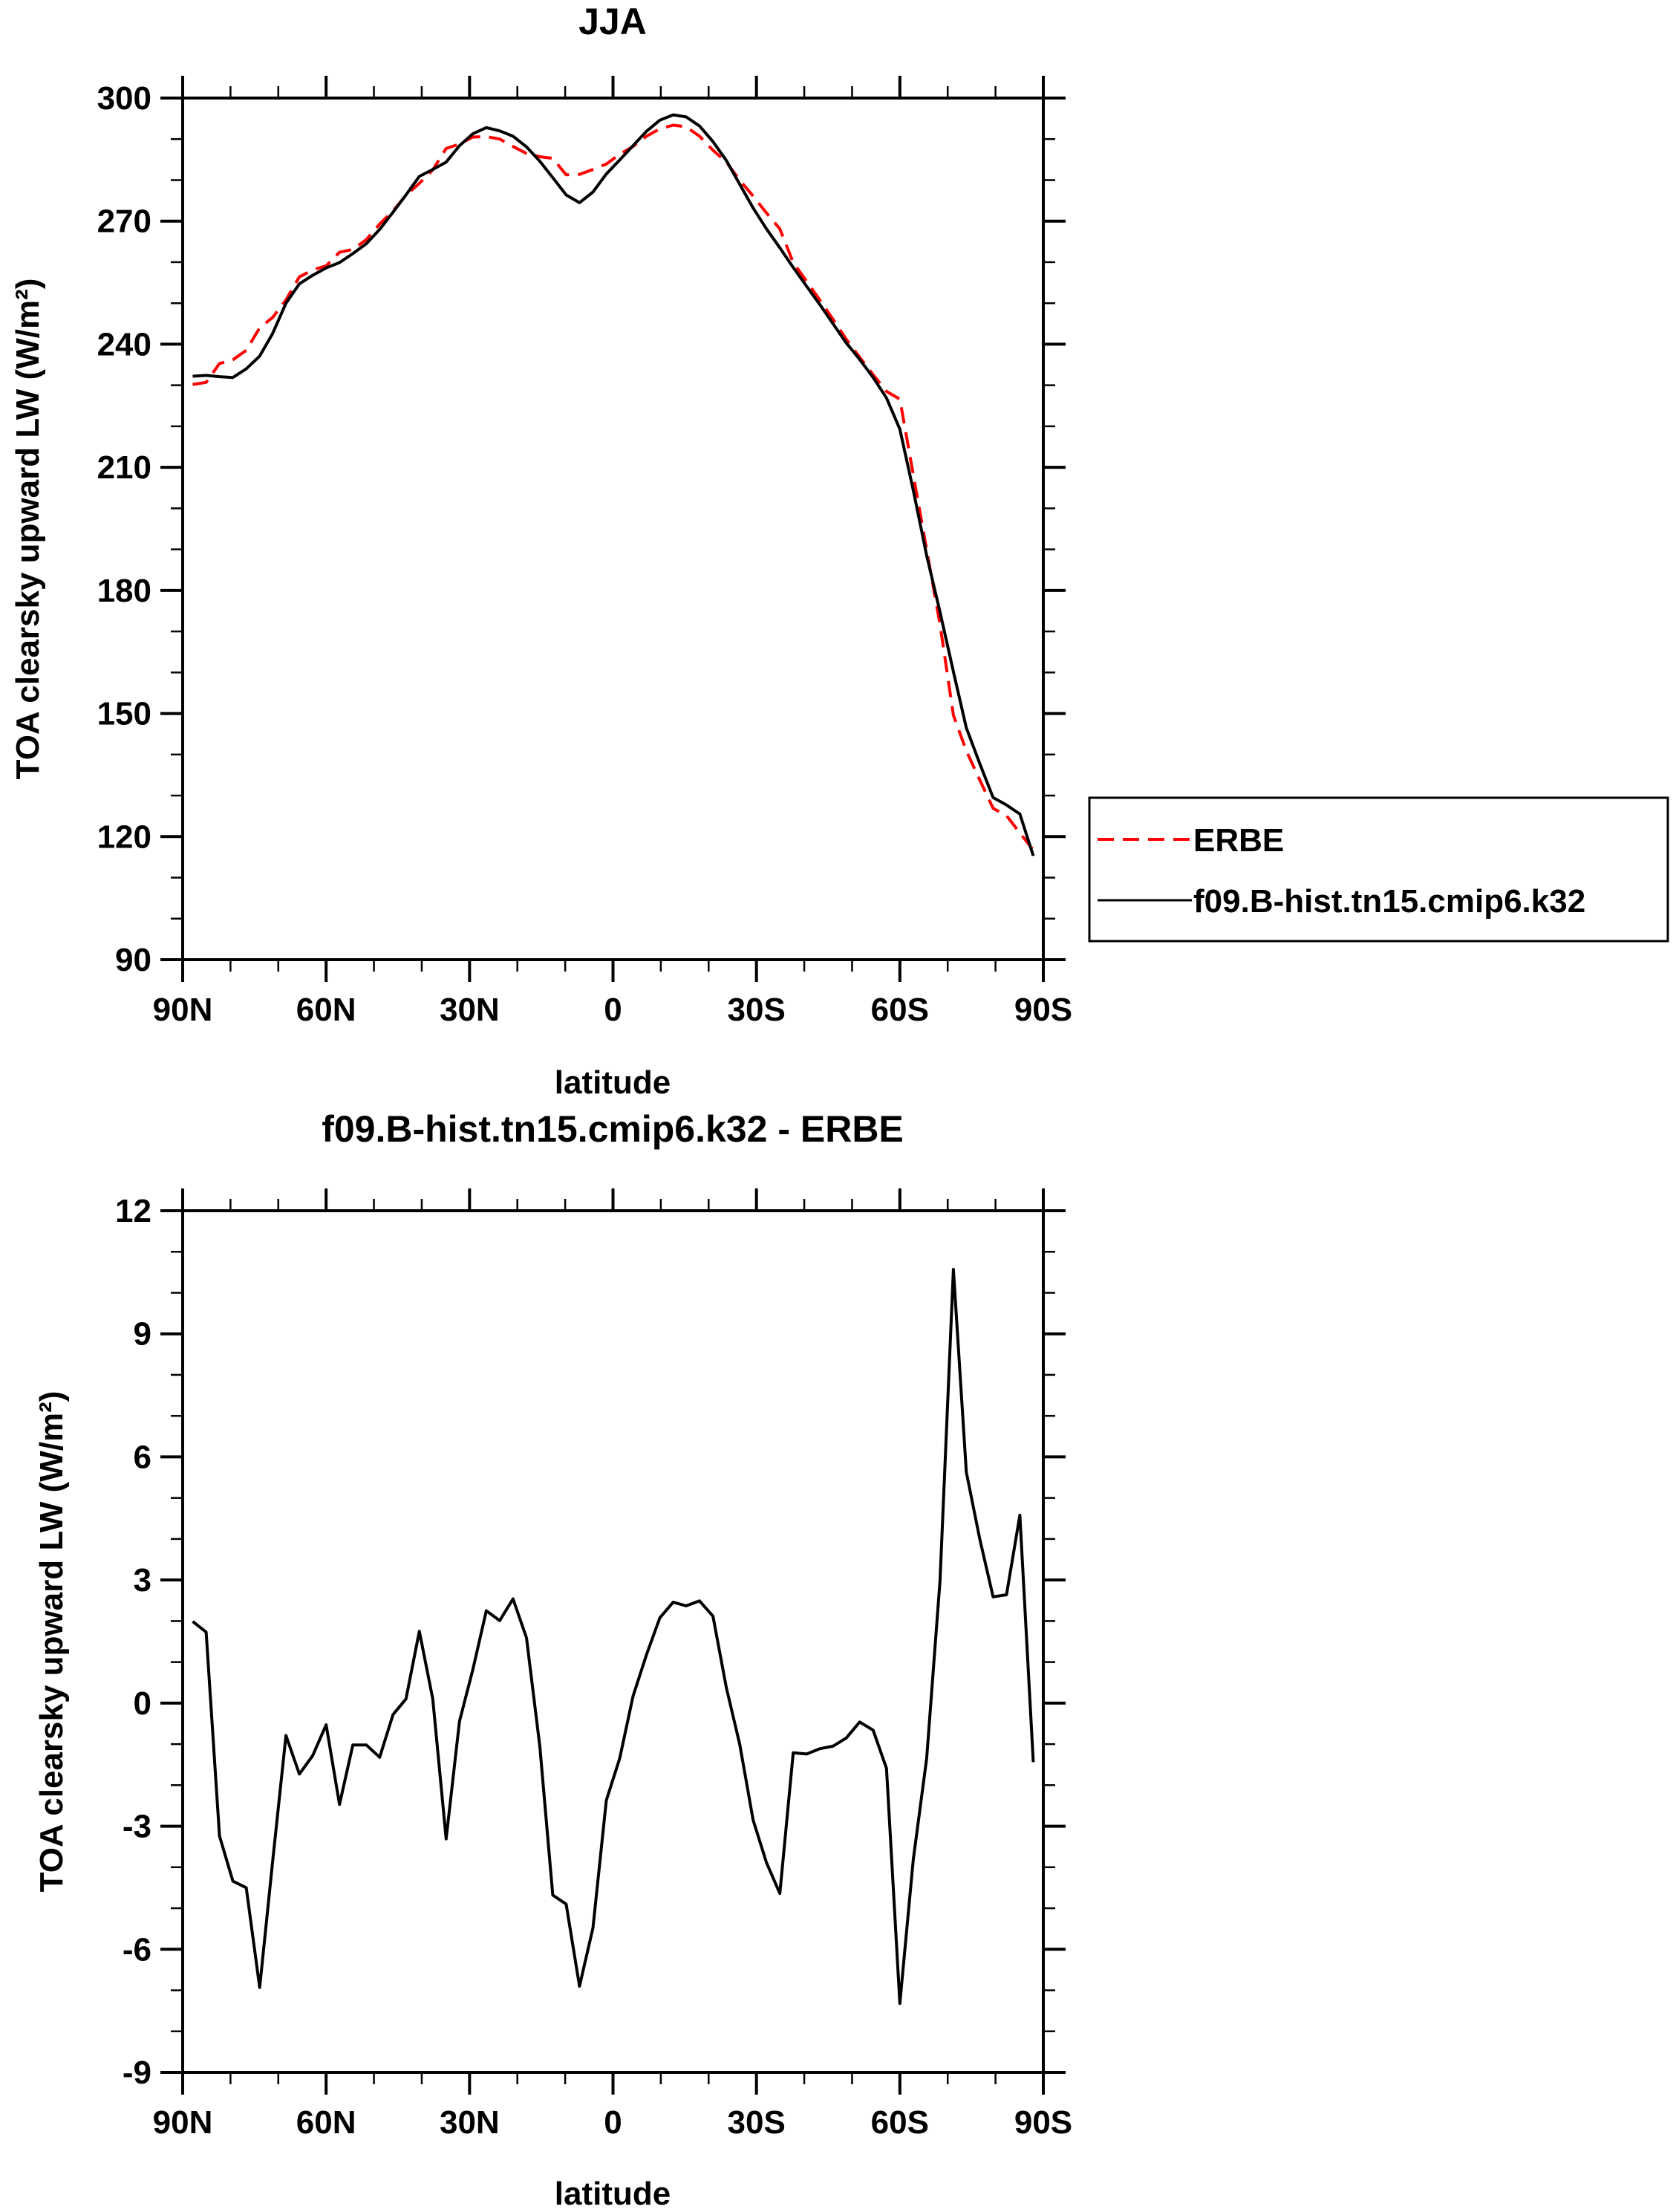 This screenshot has height=2212, width=1676. Describe the element at coordinates (133, 1211) in the screenshot. I see `y-tick-label: 12` at that location.